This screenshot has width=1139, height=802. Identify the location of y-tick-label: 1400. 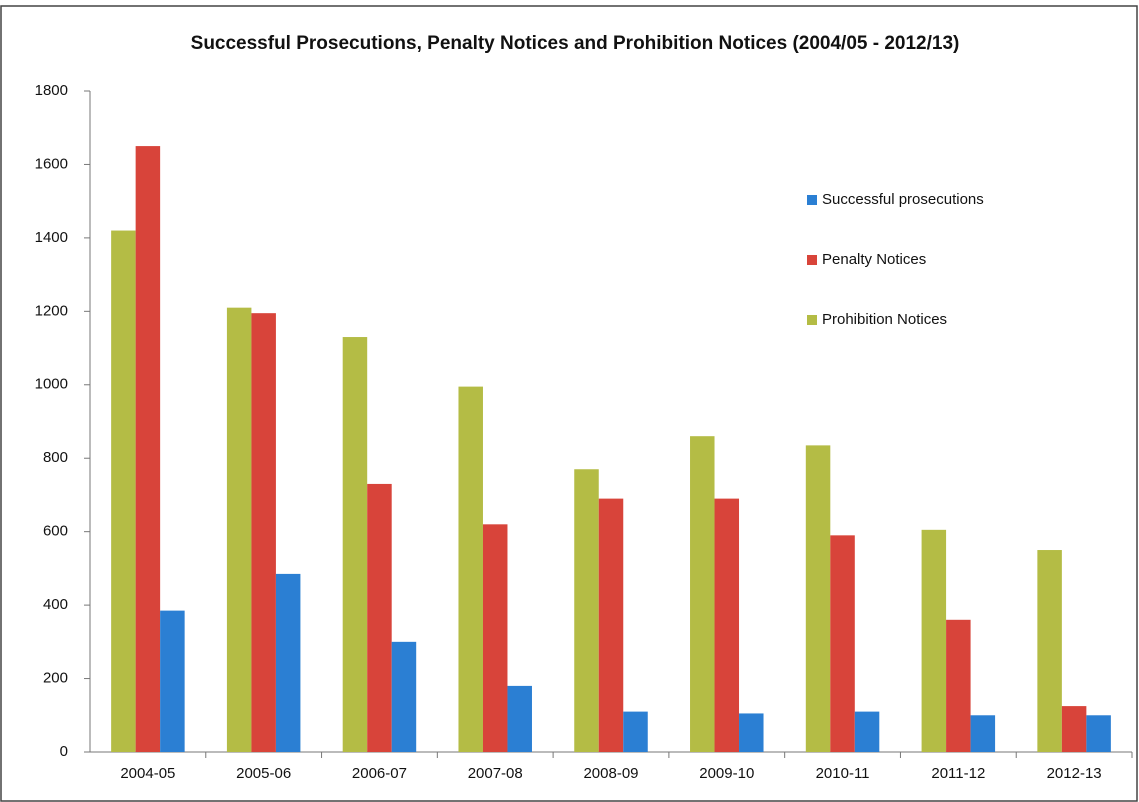
(51, 237).